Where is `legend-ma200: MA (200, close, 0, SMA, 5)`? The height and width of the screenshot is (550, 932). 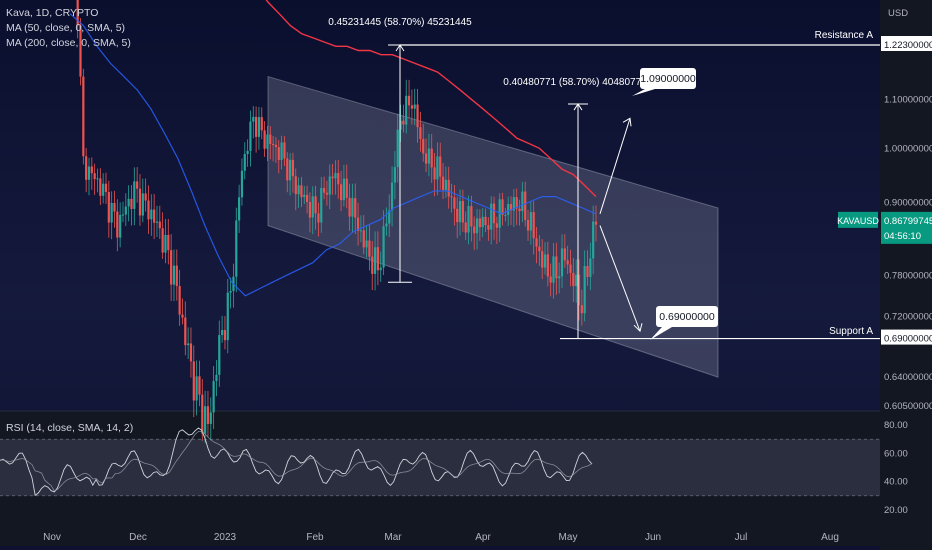
legend-ma200: MA (200, close, 0, SMA, 5) is located at coordinates (68, 43).